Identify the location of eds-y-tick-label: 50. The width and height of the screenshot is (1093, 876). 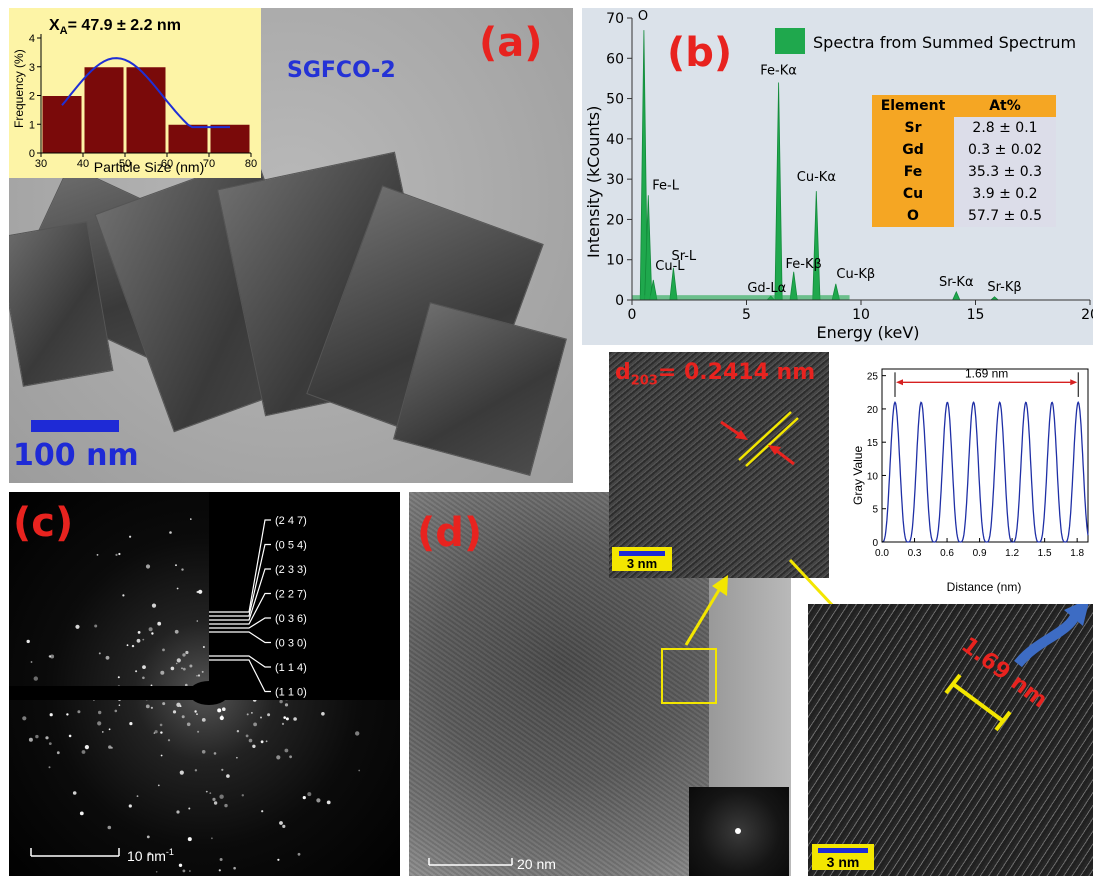
(615, 100).